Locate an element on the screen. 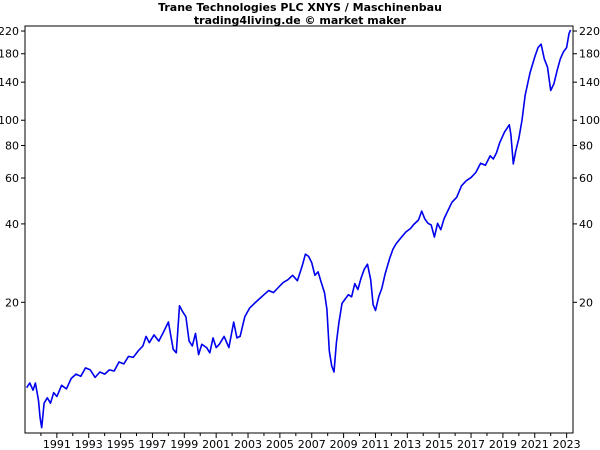 This screenshot has width=600, height=450. y-tick-label-right: 20 is located at coordinates (586, 302).